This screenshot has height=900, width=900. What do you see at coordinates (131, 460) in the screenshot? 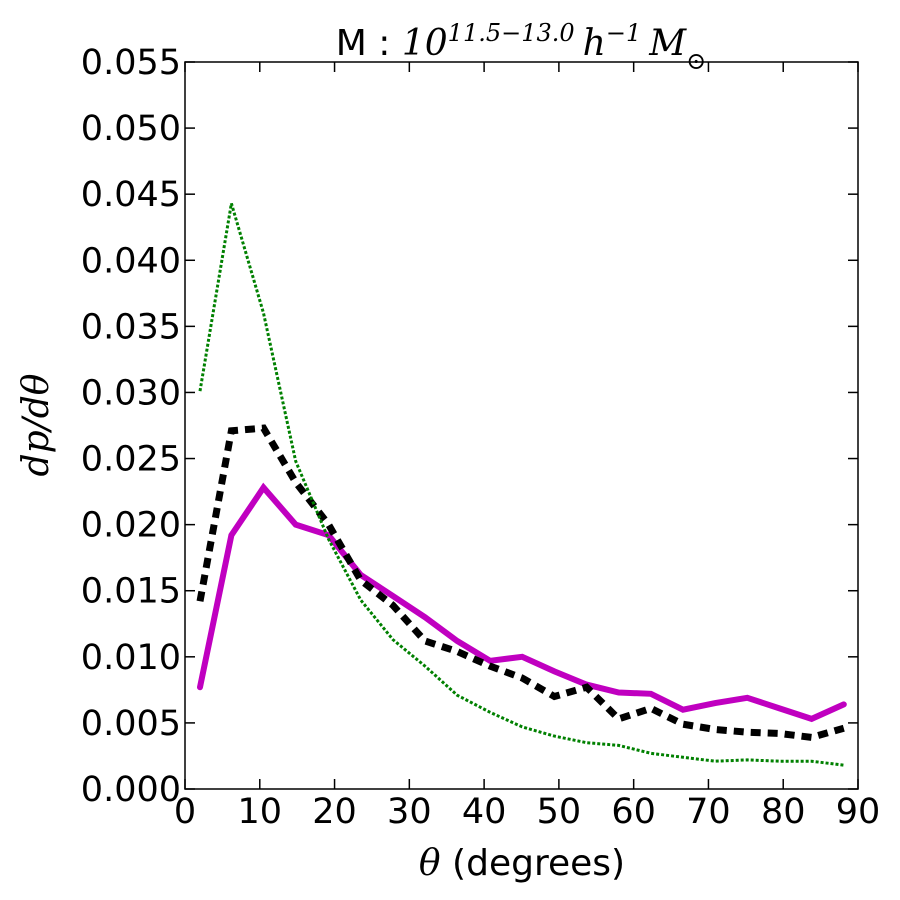
I see `y-tick-label: 0.025` at bounding box center [131, 460].